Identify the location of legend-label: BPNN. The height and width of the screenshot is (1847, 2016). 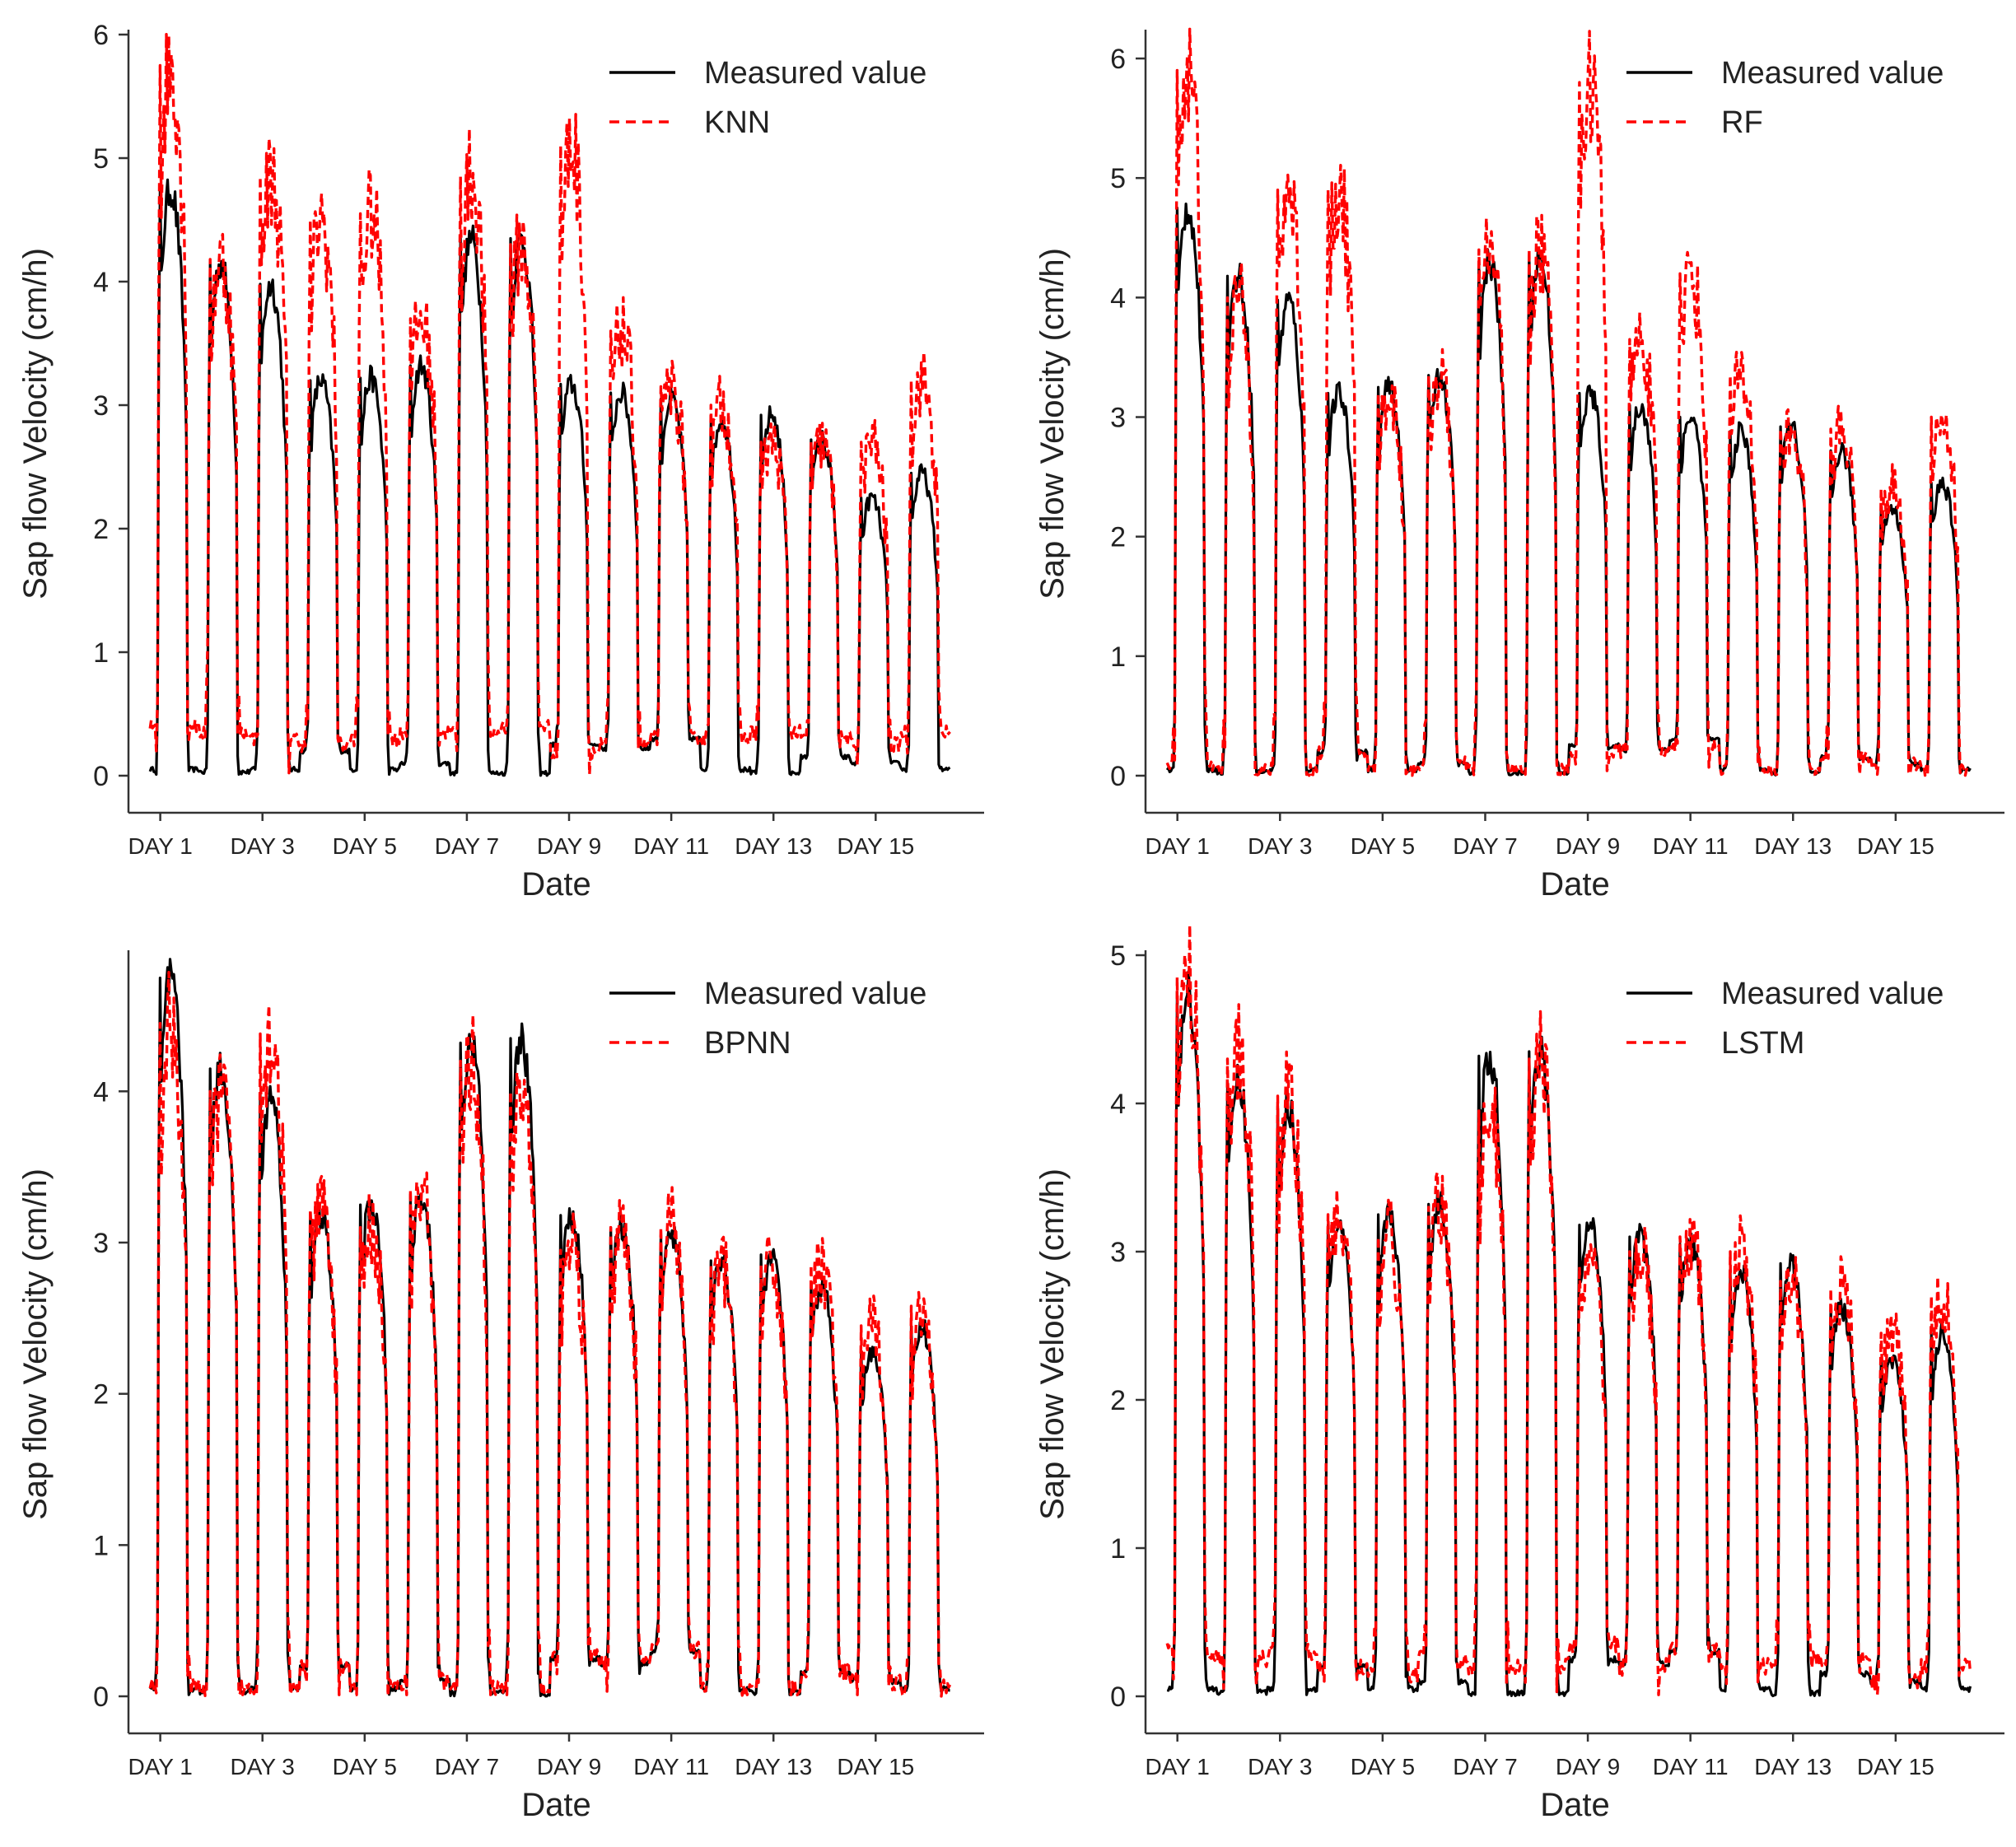
(747, 1043).